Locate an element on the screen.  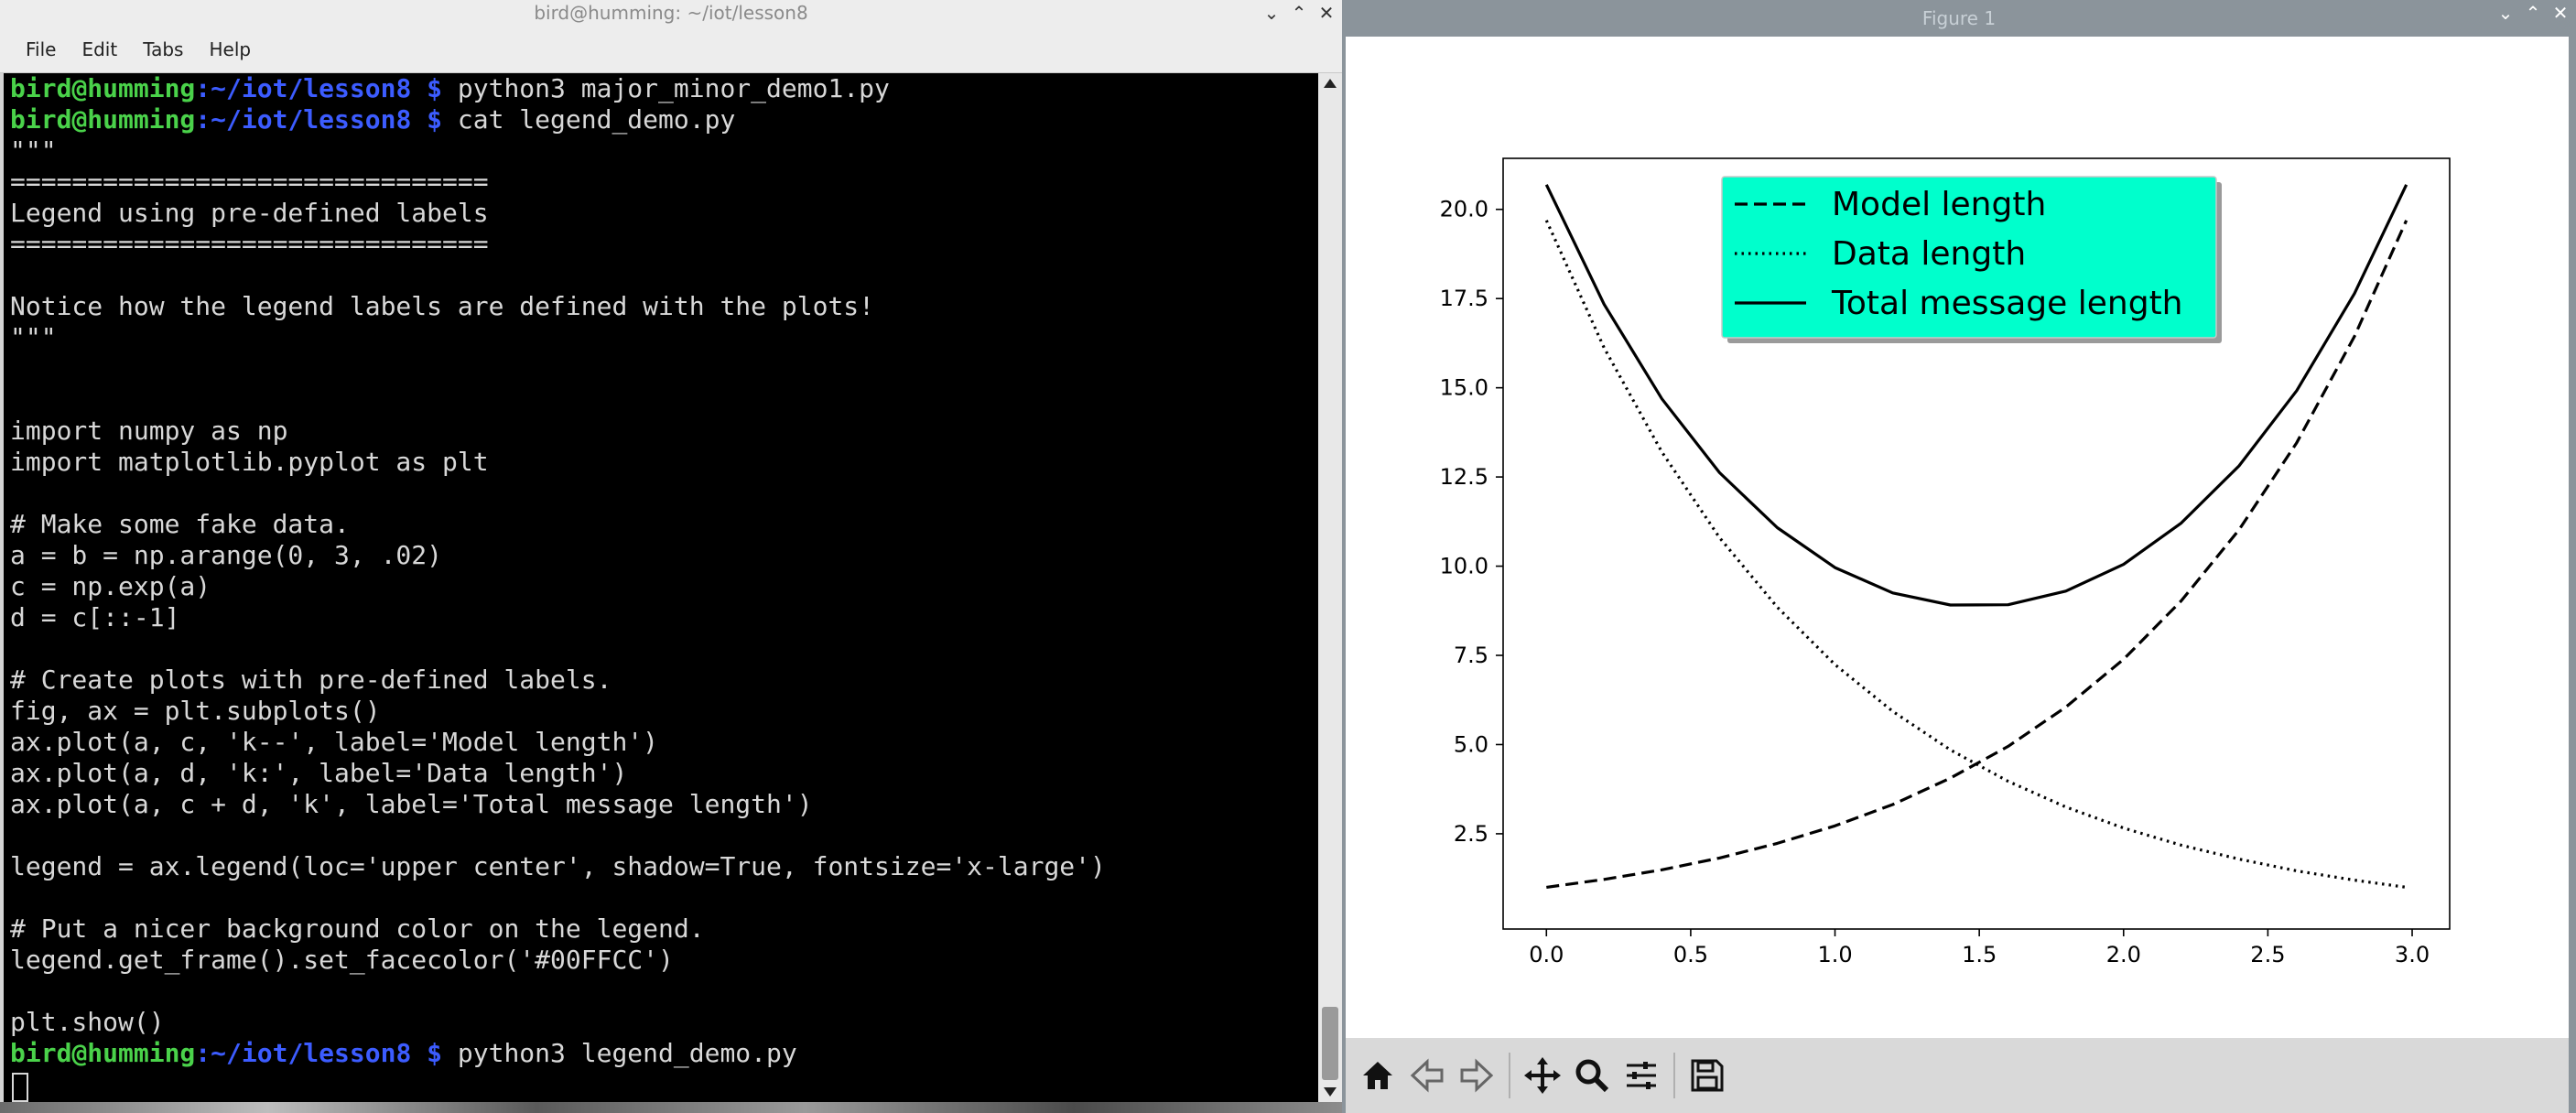
x-tick-label: 1.0 is located at coordinates (1835, 954).